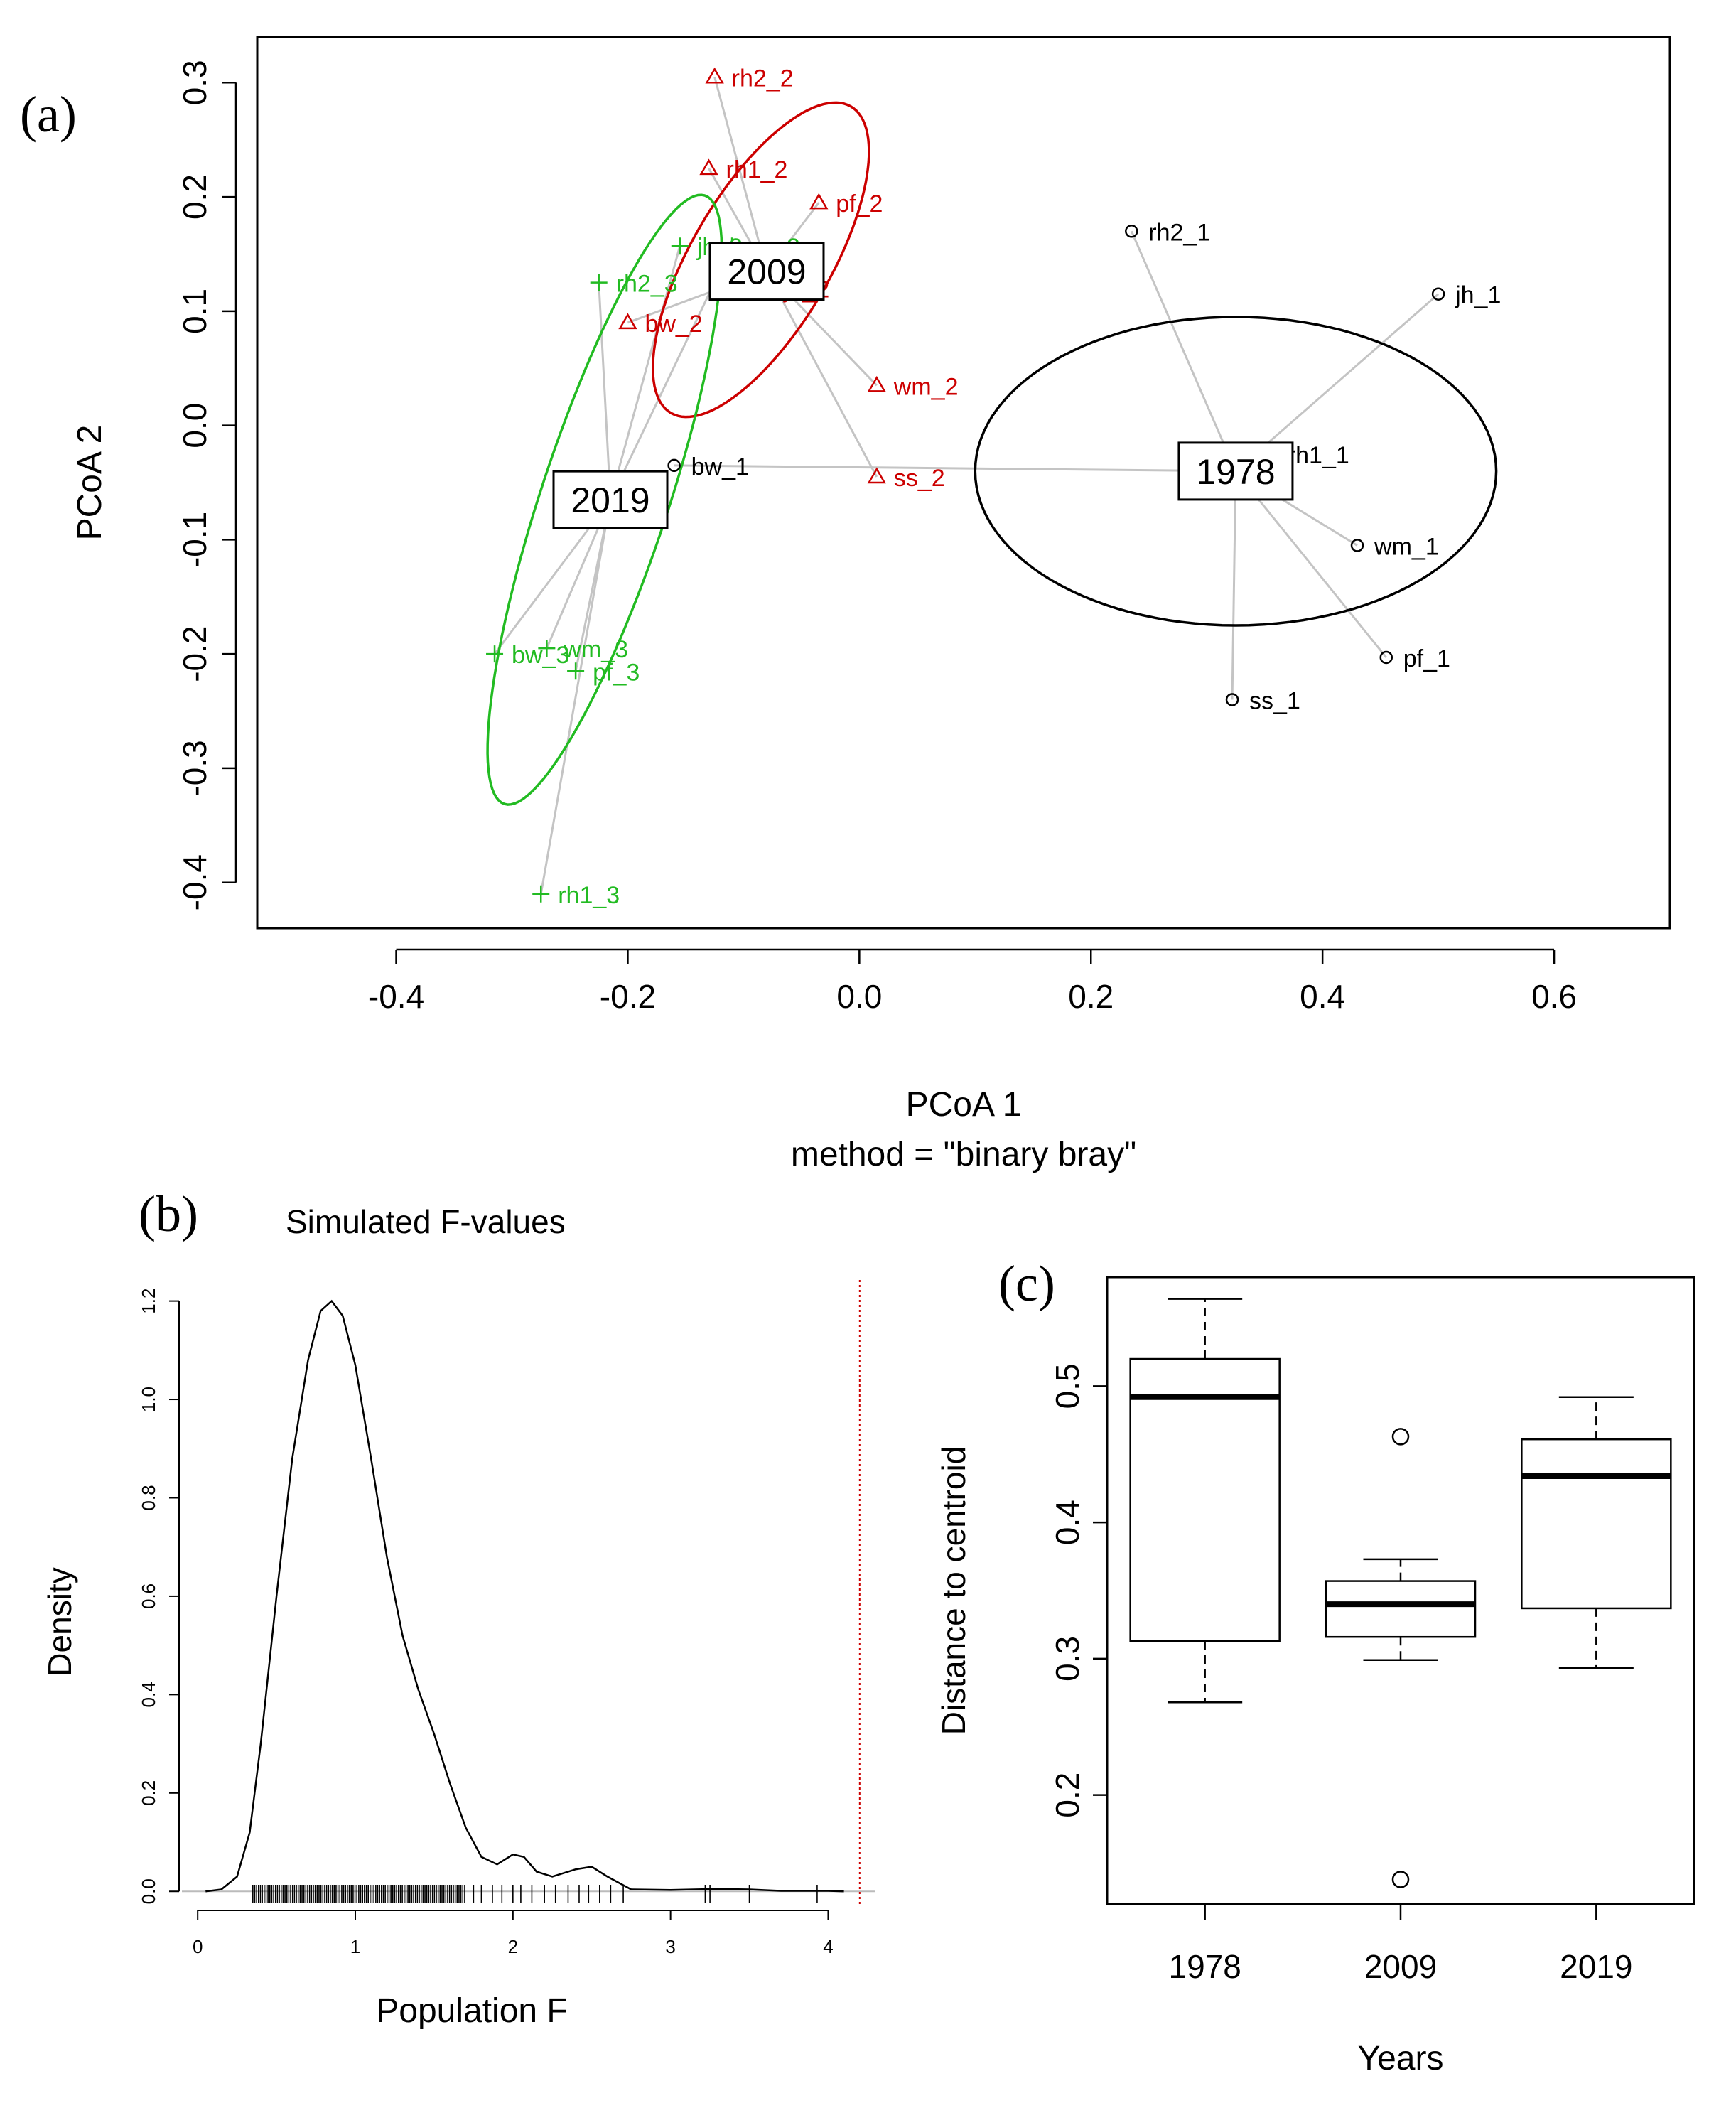 The image size is (1736, 2103). I want to click on point-label-jh_1: jh_1, so click(1478, 295).